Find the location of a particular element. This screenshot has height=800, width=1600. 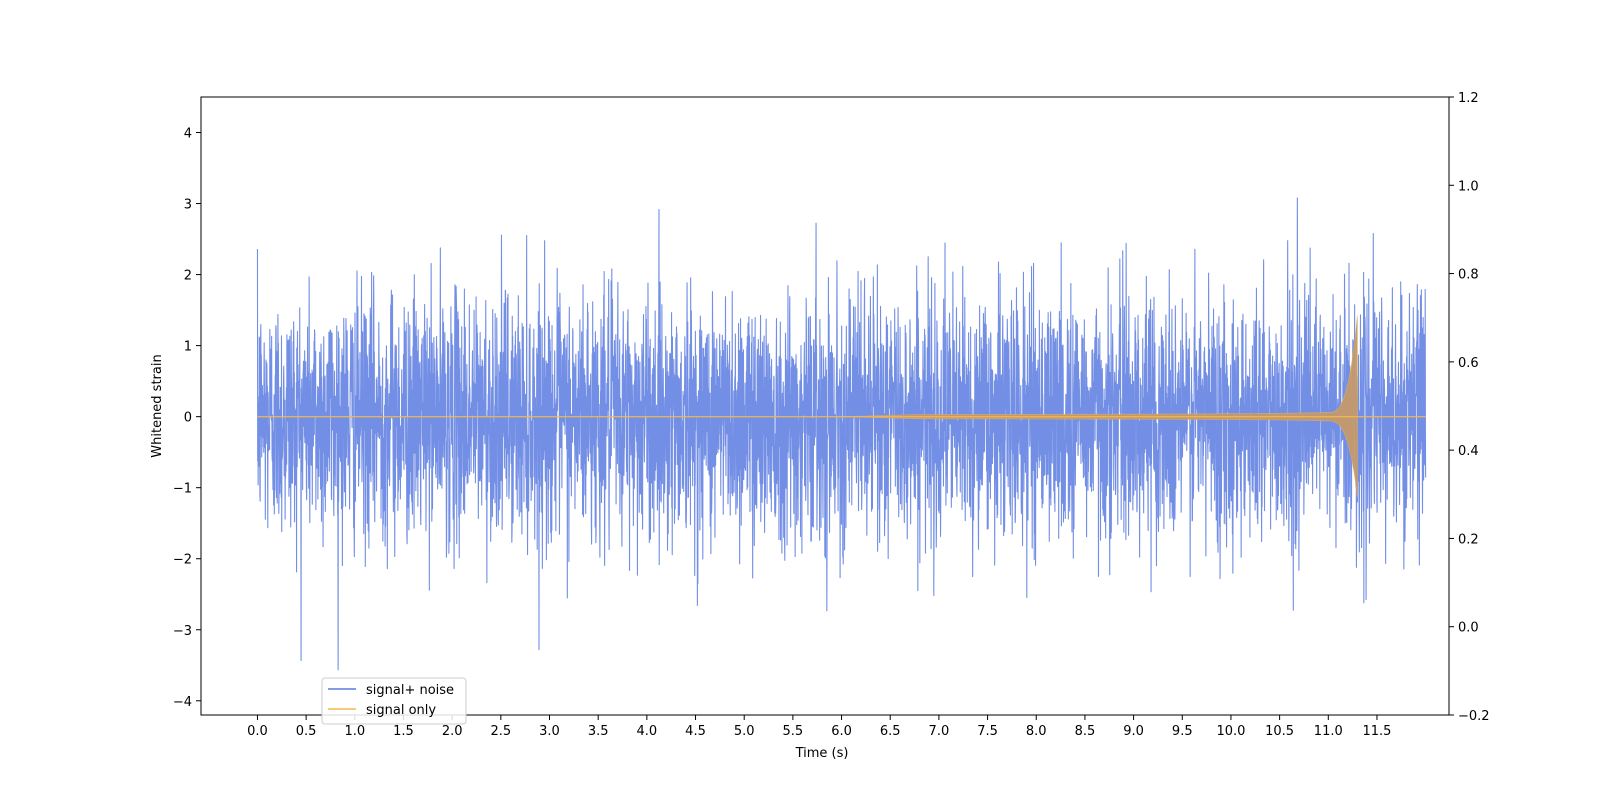

legend-box is located at coordinates (394, 701).